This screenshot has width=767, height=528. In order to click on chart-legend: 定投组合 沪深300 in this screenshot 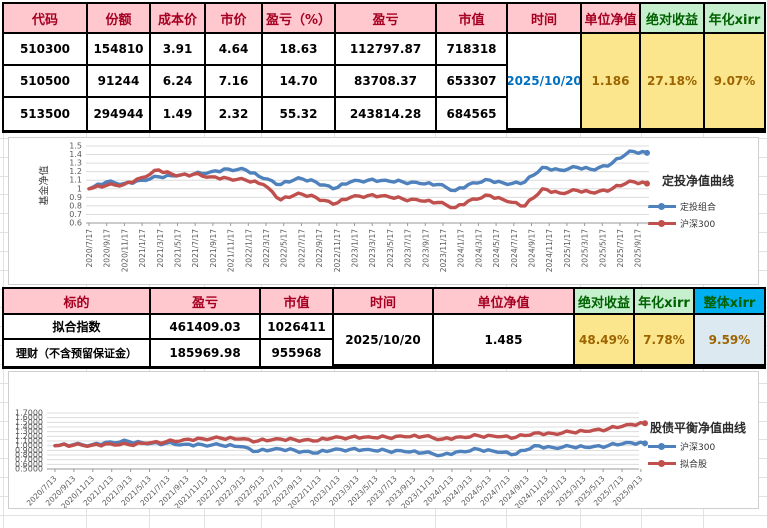, I will do `click(700, 215)`.